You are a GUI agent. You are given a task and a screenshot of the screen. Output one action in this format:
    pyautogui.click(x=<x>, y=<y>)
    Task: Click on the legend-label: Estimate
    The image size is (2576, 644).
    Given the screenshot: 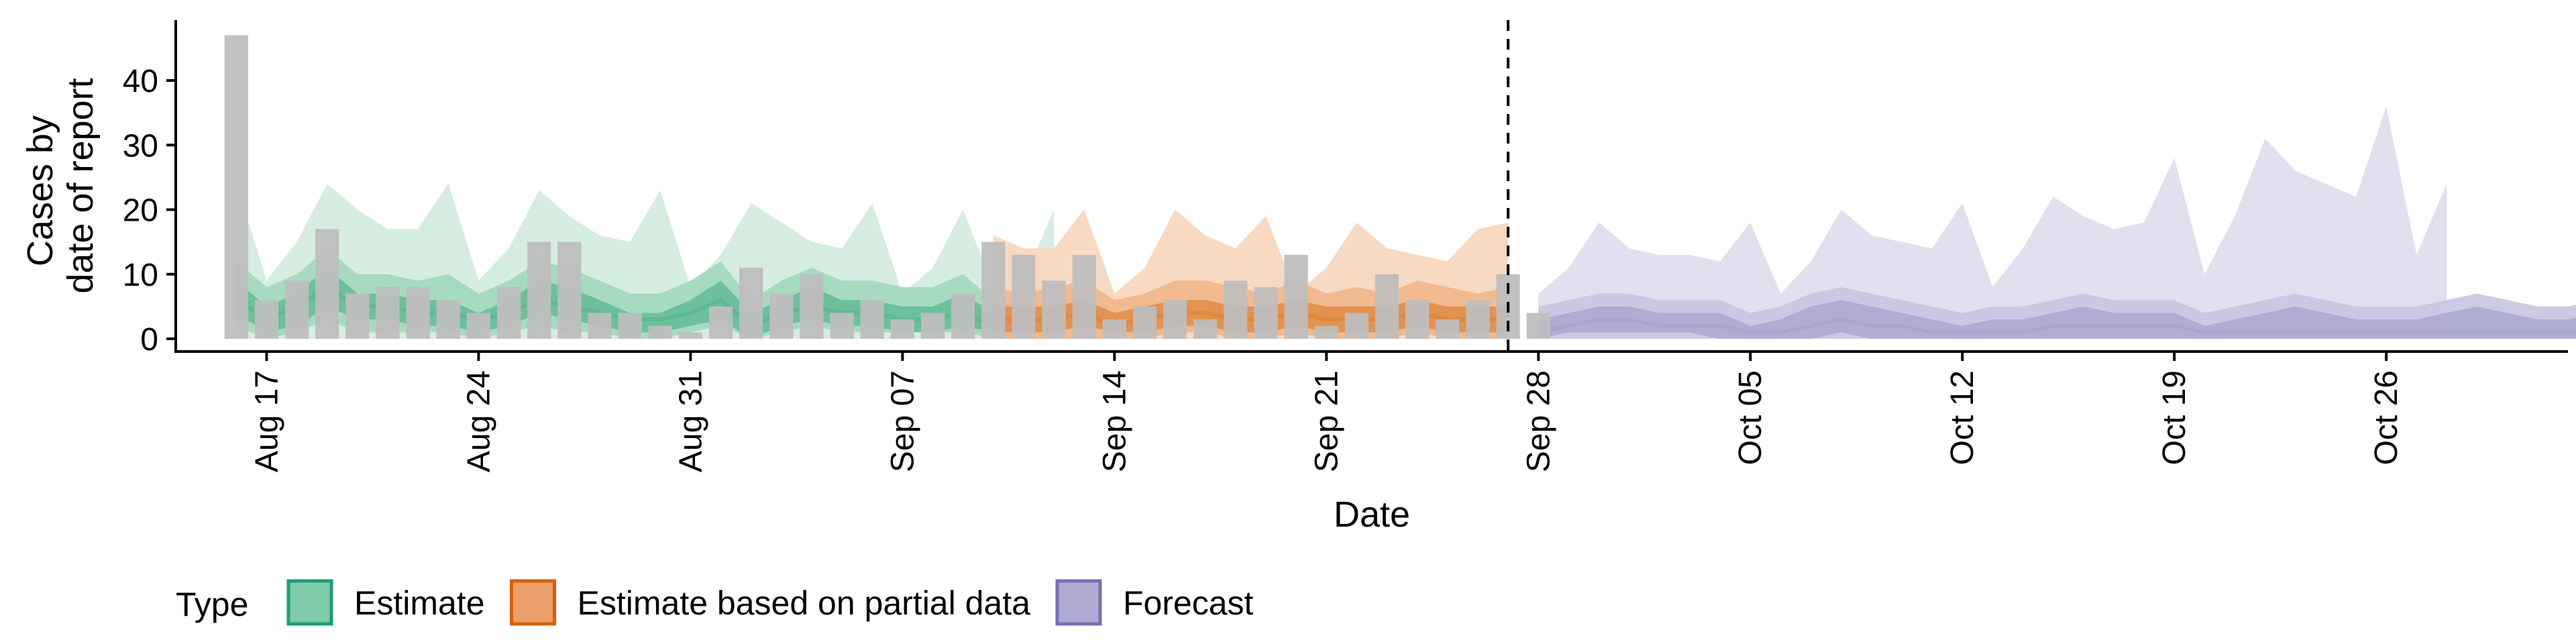 What is the action you would take?
    pyautogui.click(x=419, y=603)
    